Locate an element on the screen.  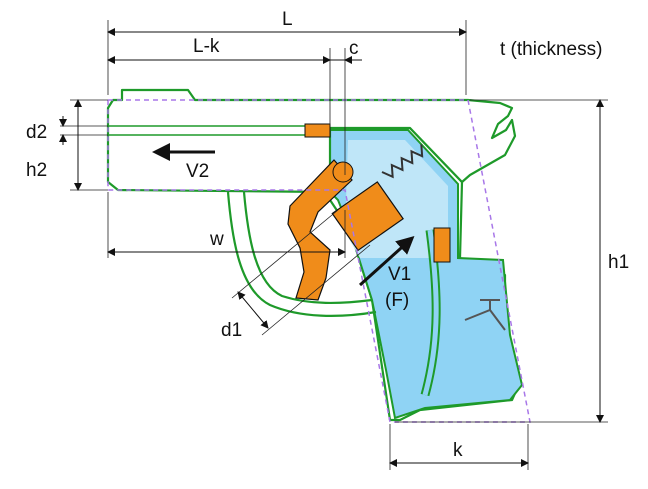
label-V2: V2 is located at coordinates (197, 171).